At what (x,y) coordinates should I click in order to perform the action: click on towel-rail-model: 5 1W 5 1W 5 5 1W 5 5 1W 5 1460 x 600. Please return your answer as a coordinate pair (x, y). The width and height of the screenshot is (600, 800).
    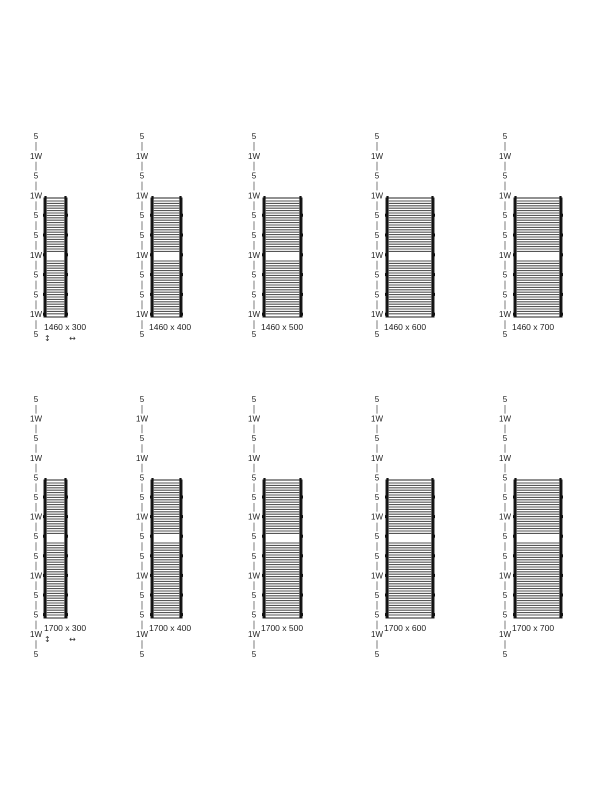
    Looking at the image, I should click on (403, 235).